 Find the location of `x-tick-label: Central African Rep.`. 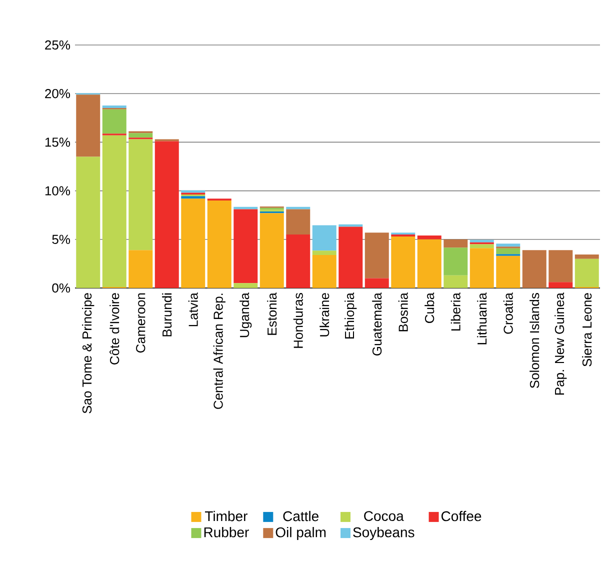

x-tick-label: Central African Rep. is located at coordinates (219, 351).